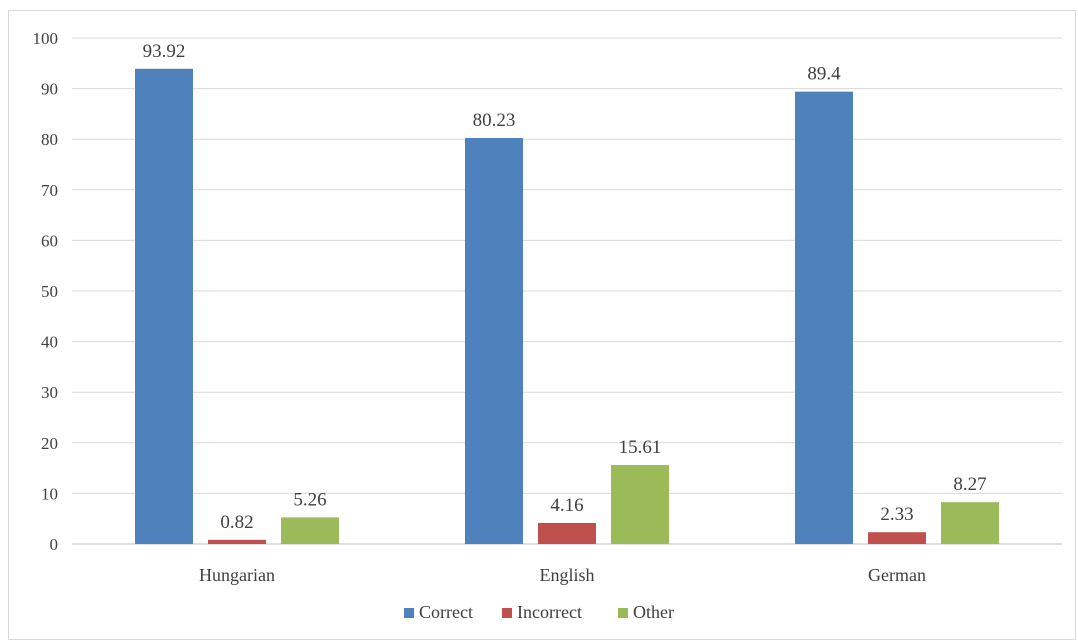 The width and height of the screenshot is (1078, 642). What do you see at coordinates (897, 575) in the screenshot?
I see `category-label-german: German` at bounding box center [897, 575].